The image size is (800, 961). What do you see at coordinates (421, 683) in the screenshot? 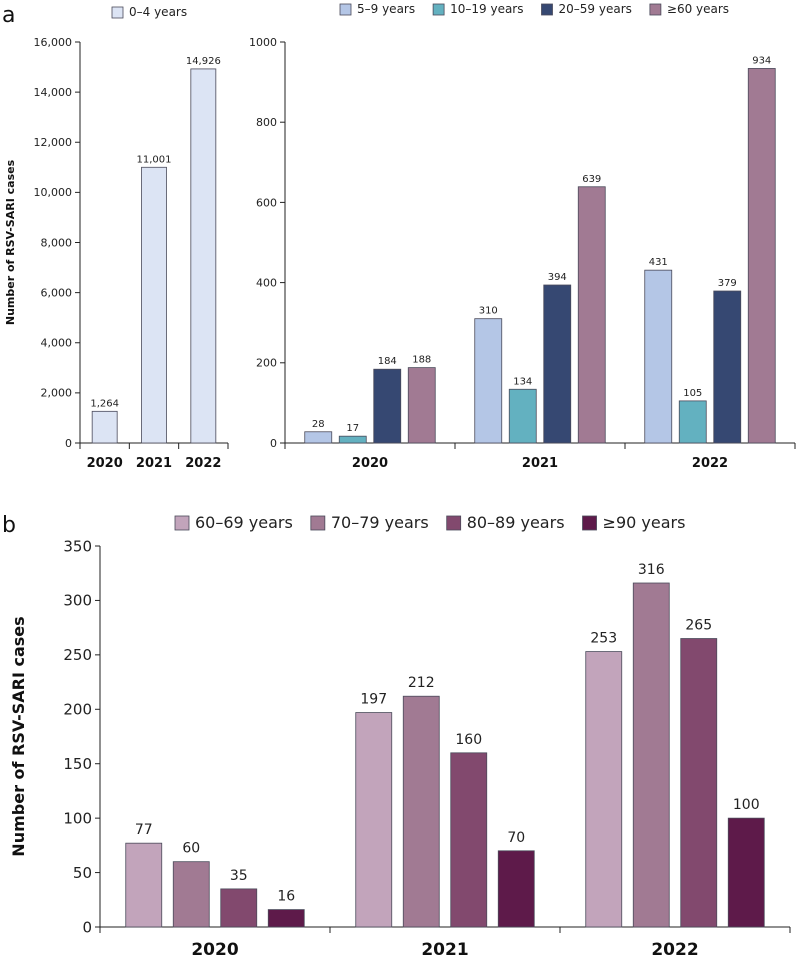
I see `data-label: 212` at bounding box center [421, 683].